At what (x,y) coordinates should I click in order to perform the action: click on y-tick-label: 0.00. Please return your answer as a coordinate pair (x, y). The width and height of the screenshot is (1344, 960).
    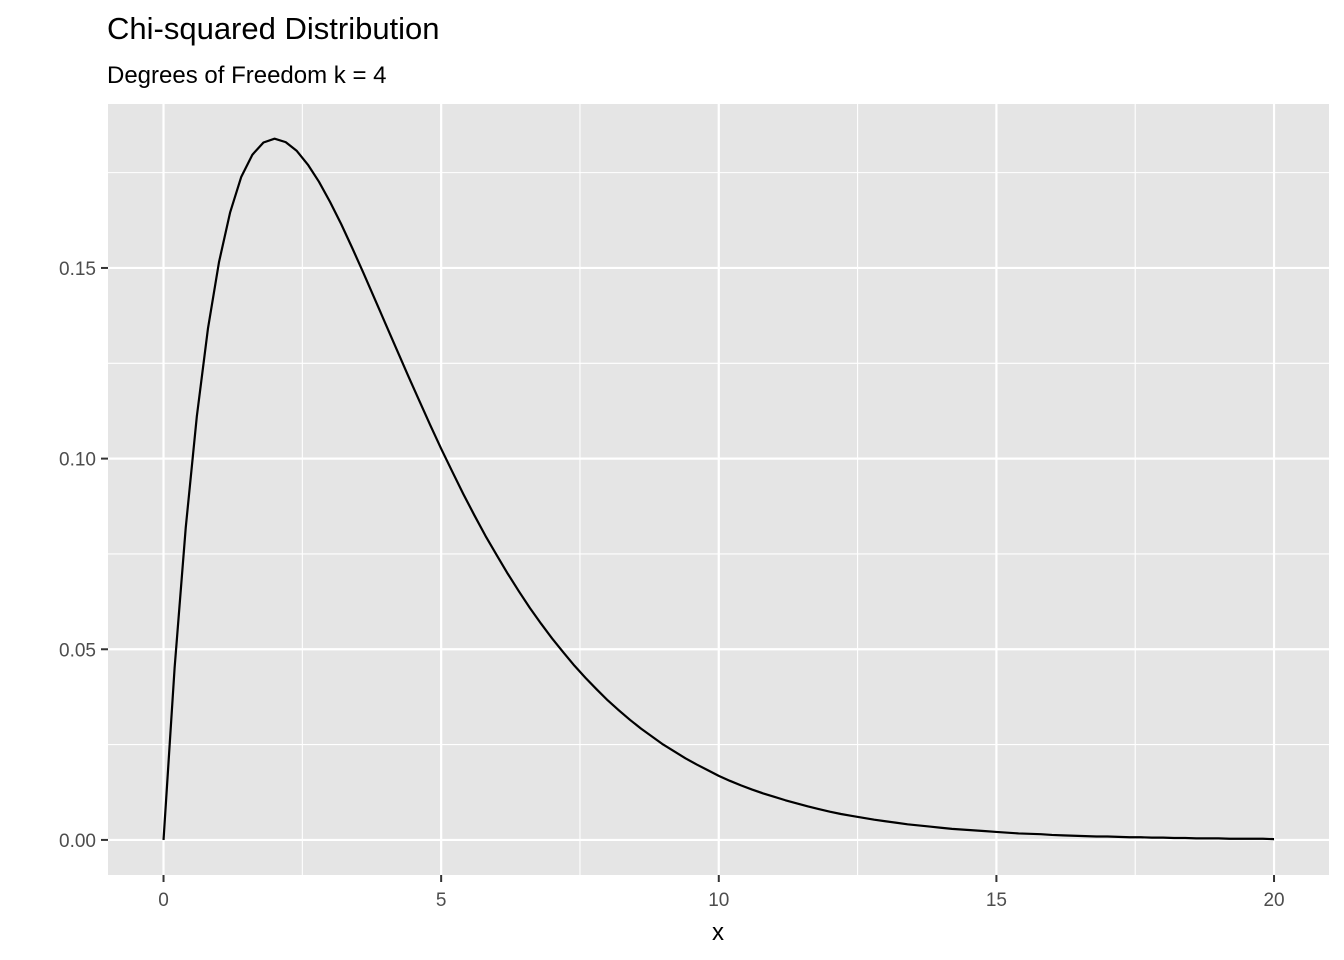
    Looking at the image, I should click on (77, 841).